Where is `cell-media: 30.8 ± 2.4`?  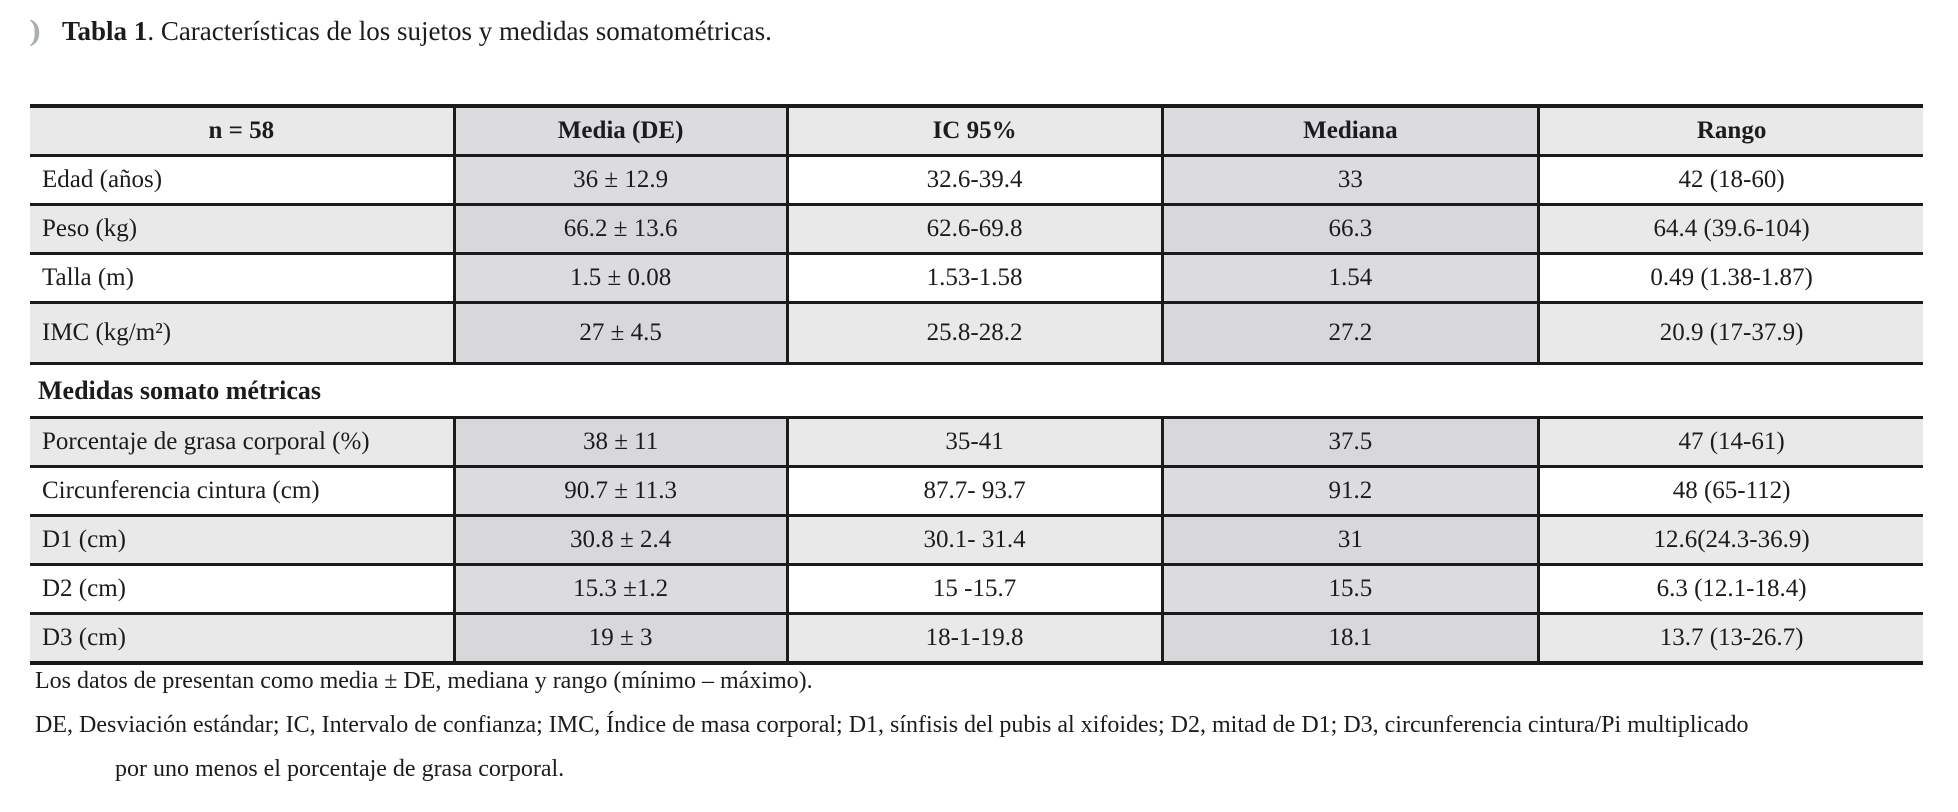 cell-media: 30.8 ± 2.4 is located at coordinates (620, 540).